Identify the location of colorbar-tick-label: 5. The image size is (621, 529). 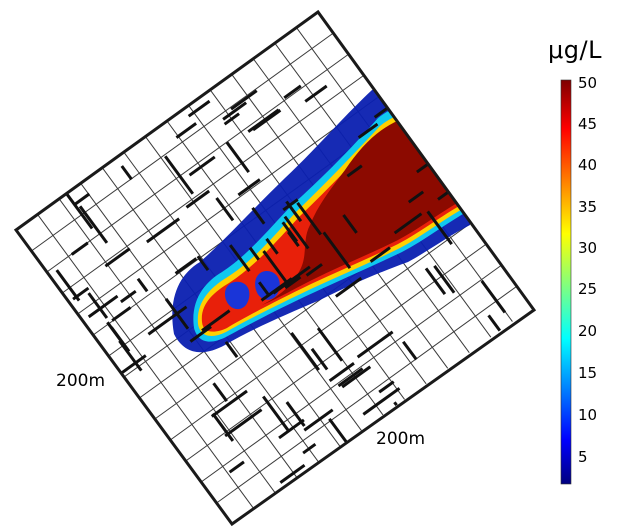
(583, 457).